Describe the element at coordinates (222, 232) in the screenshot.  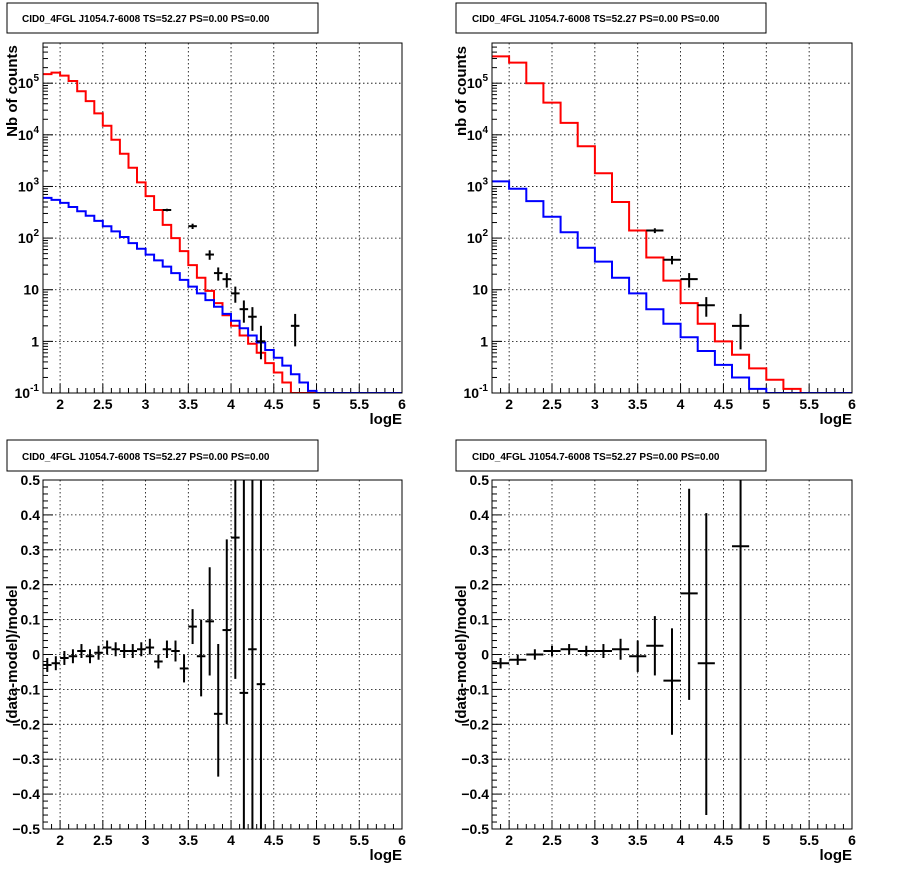
I see `model-total-histogram` at that location.